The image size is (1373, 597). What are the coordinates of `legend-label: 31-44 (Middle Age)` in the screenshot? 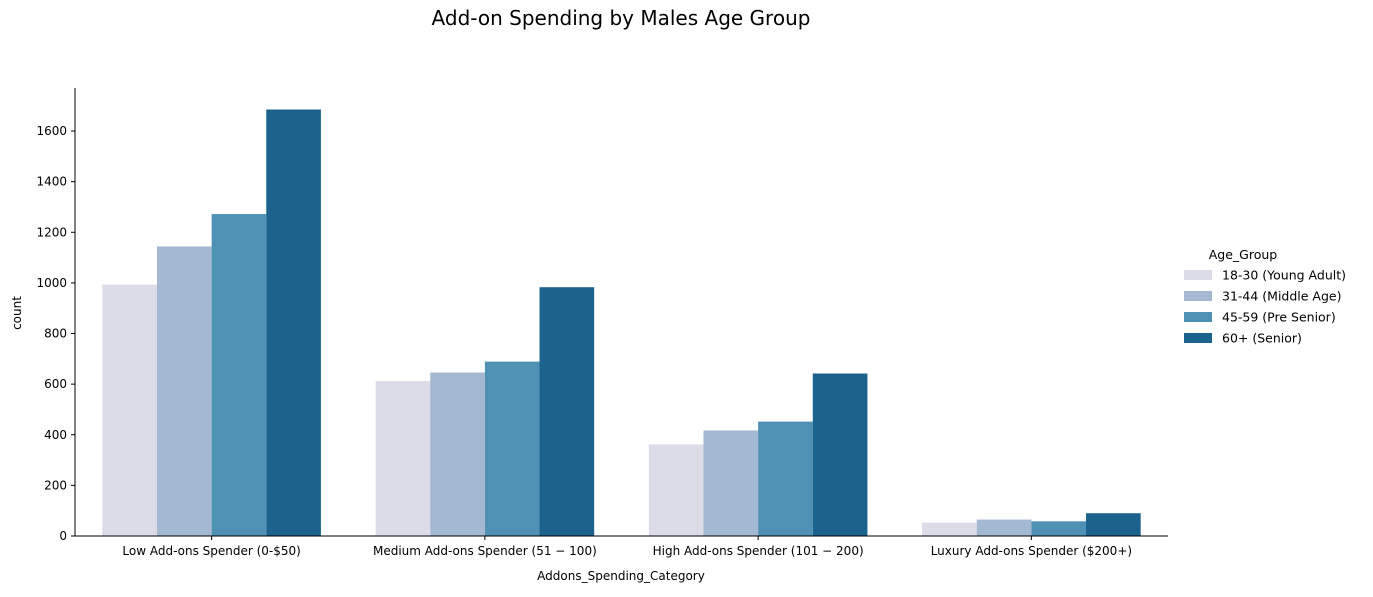 It's located at (1282, 296).